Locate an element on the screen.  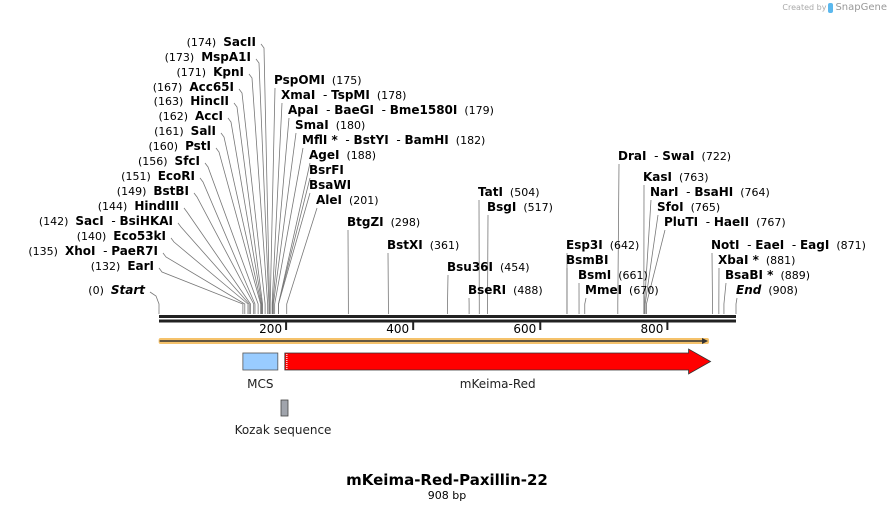
mcs-feature is located at coordinates (260, 361).